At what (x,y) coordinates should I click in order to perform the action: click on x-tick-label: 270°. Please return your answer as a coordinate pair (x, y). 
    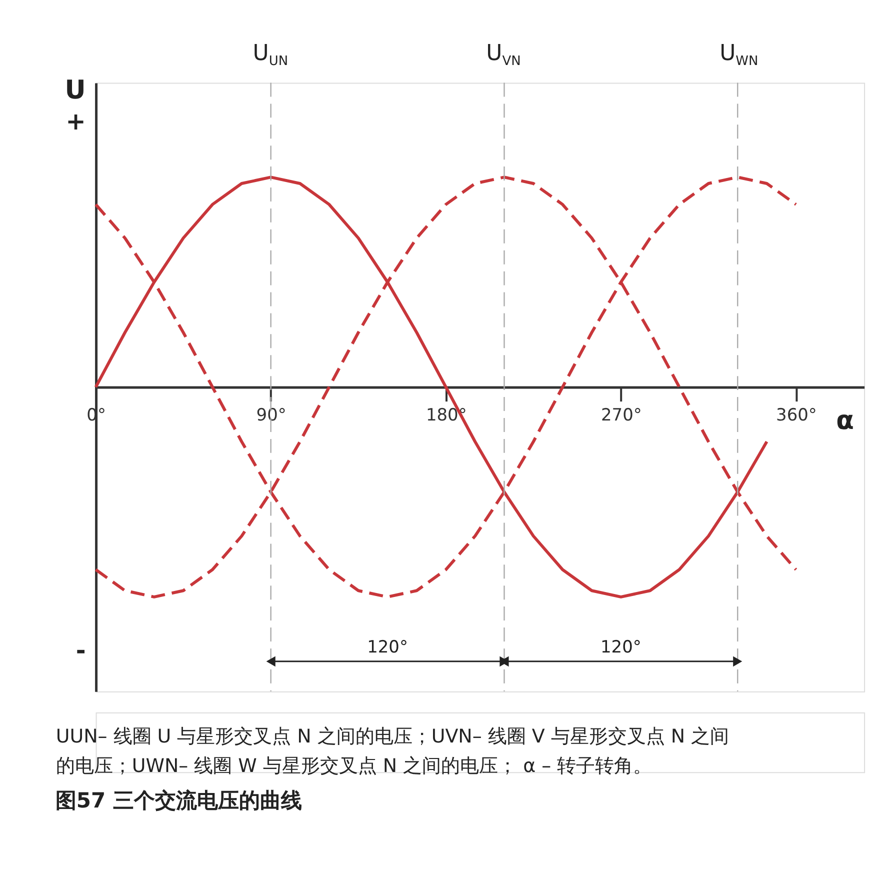
    Looking at the image, I should click on (621, 414).